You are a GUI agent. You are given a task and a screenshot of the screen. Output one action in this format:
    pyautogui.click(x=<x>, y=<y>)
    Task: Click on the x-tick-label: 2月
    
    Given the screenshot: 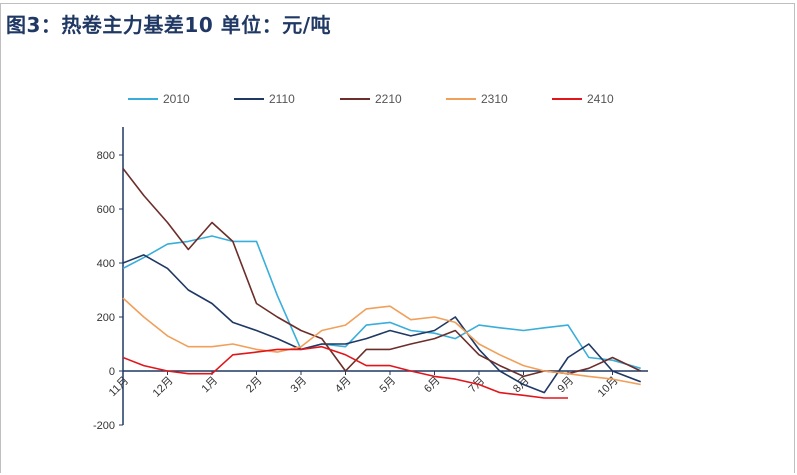 What is the action you would take?
    pyautogui.click(x=254, y=385)
    